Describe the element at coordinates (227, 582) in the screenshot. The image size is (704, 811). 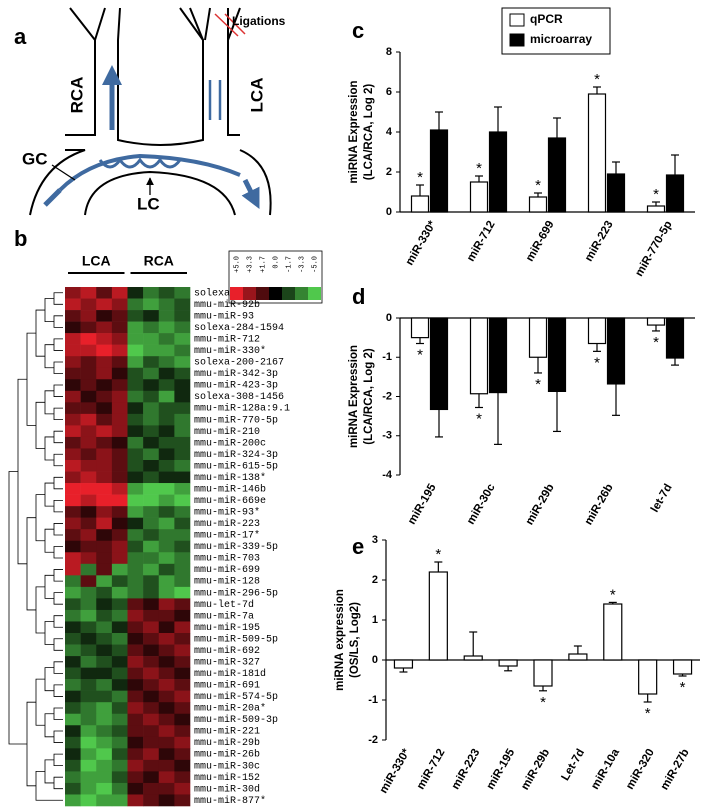
I see `row-label: mmu-miR-128` at that location.